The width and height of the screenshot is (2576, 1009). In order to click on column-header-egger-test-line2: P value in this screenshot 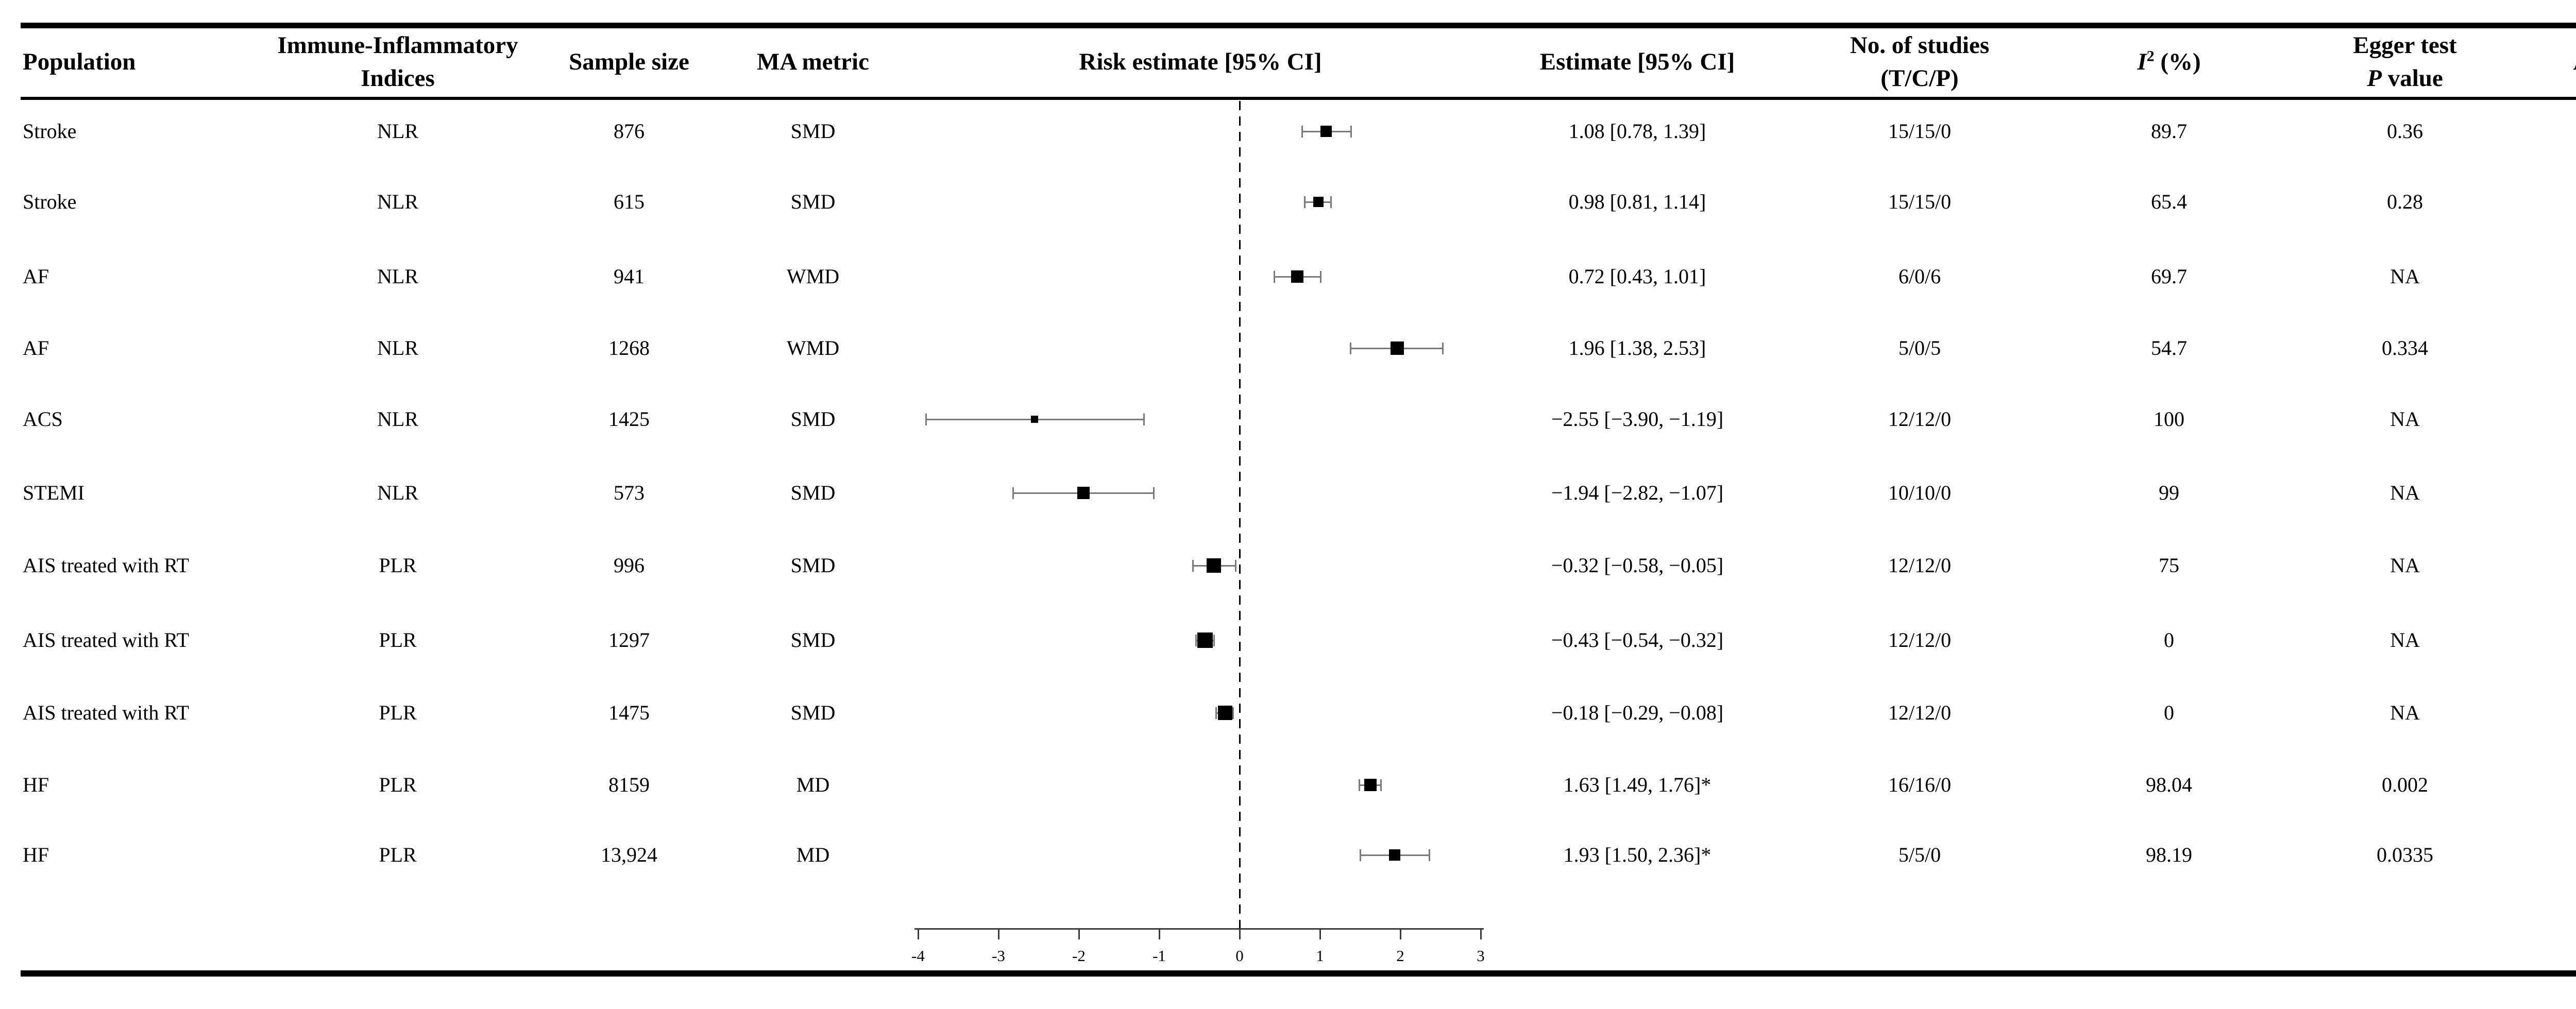, I will do `click(2405, 78)`.